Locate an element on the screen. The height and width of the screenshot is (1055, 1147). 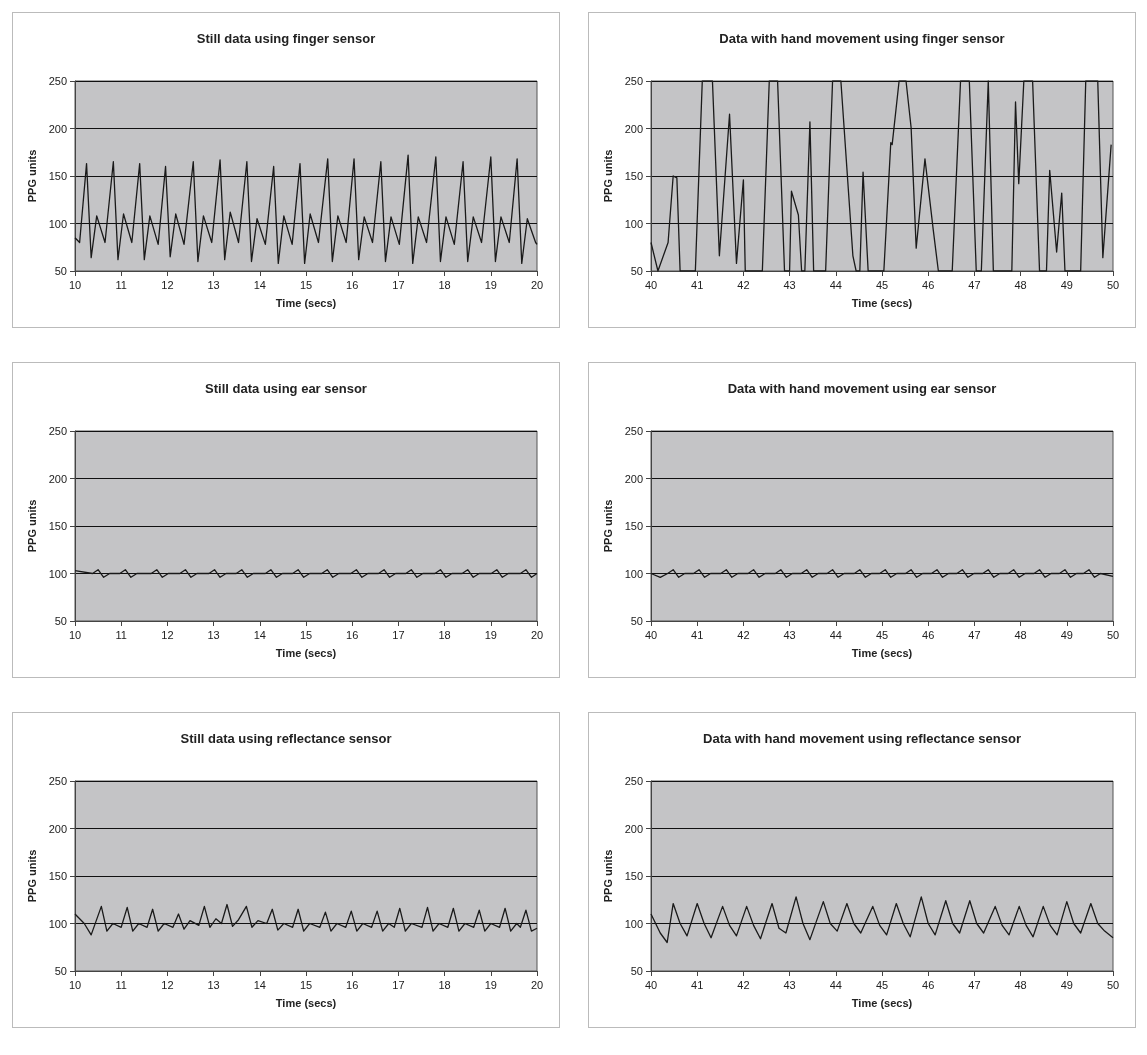
chart-title: Data with hand movement using ear sensor is located at coordinates (862, 388).